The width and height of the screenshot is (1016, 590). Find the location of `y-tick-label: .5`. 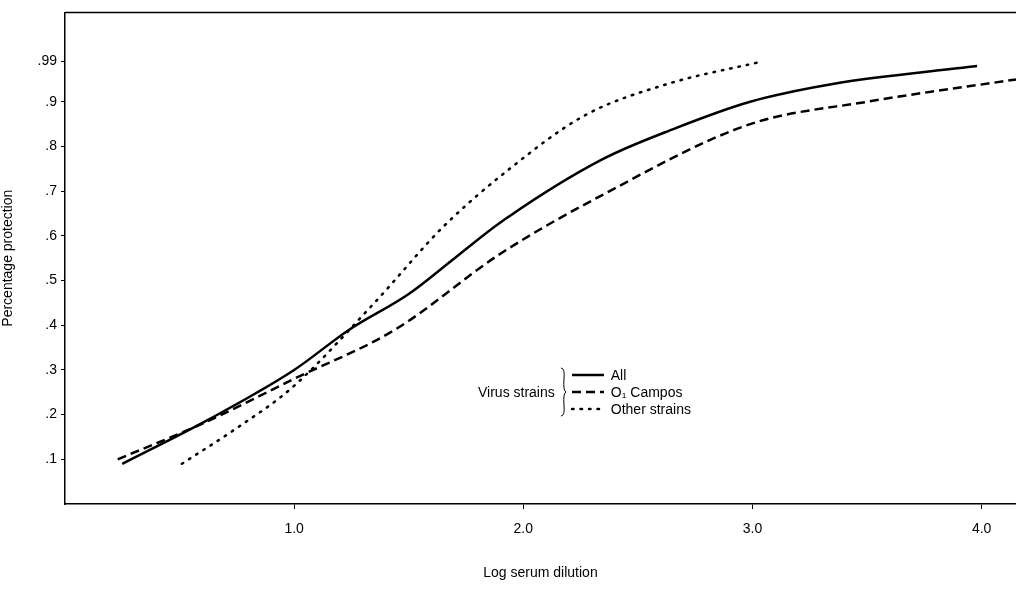

y-tick-label: .5 is located at coordinates (51, 279).